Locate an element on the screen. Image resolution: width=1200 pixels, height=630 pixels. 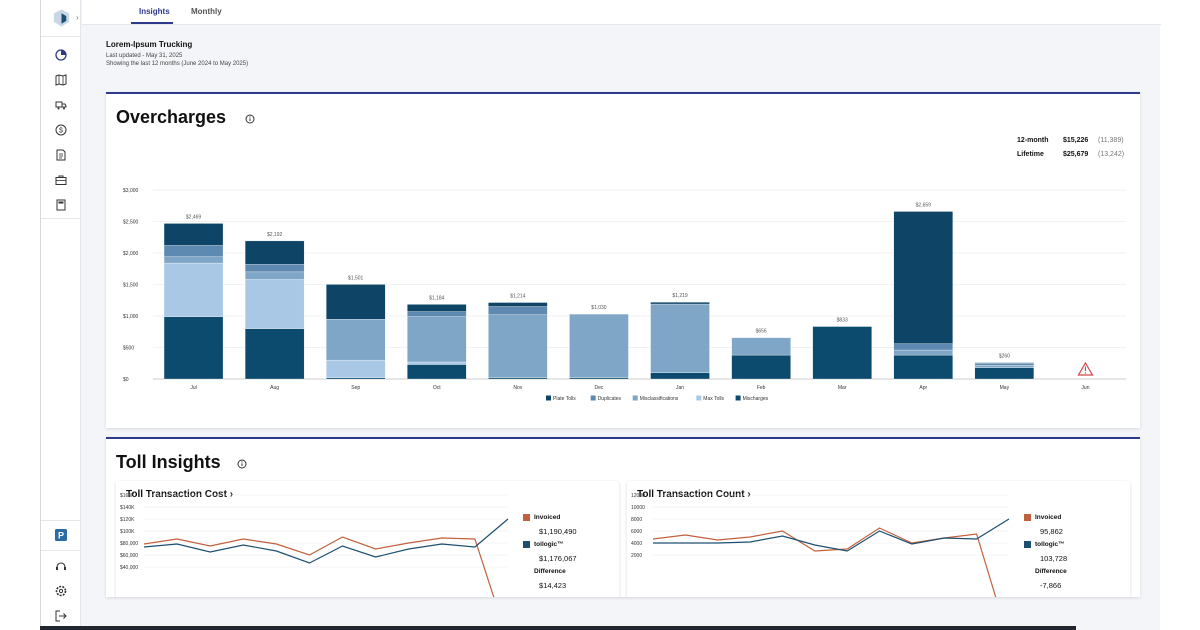
toll-transaction-count-title-text: Toll Transaction Count is located at coordinates (691, 494).